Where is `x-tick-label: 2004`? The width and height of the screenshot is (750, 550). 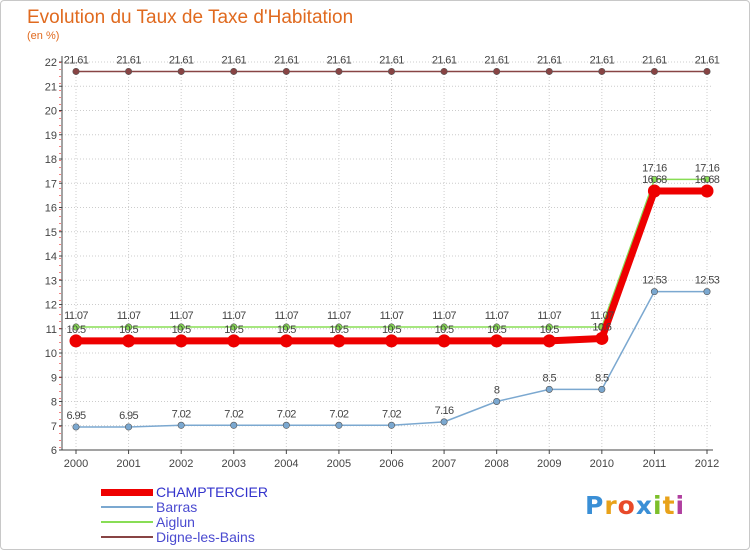 x-tick-label: 2004 is located at coordinates (286, 464).